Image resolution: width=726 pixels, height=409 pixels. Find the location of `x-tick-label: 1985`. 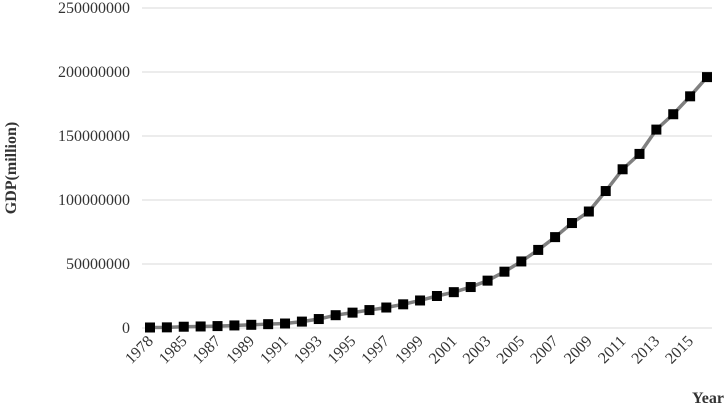

x-tick-label: 1985 is located at coordinates (173, 350).